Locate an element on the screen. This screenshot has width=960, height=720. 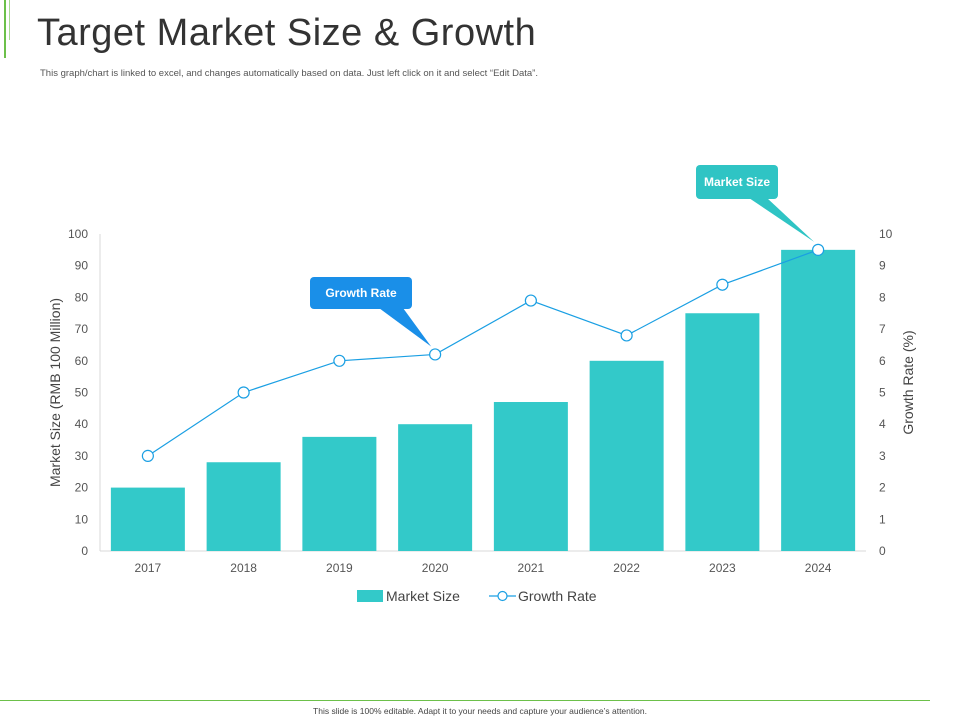
y2-tick-label: 4 is located at coordinates (882, 424).